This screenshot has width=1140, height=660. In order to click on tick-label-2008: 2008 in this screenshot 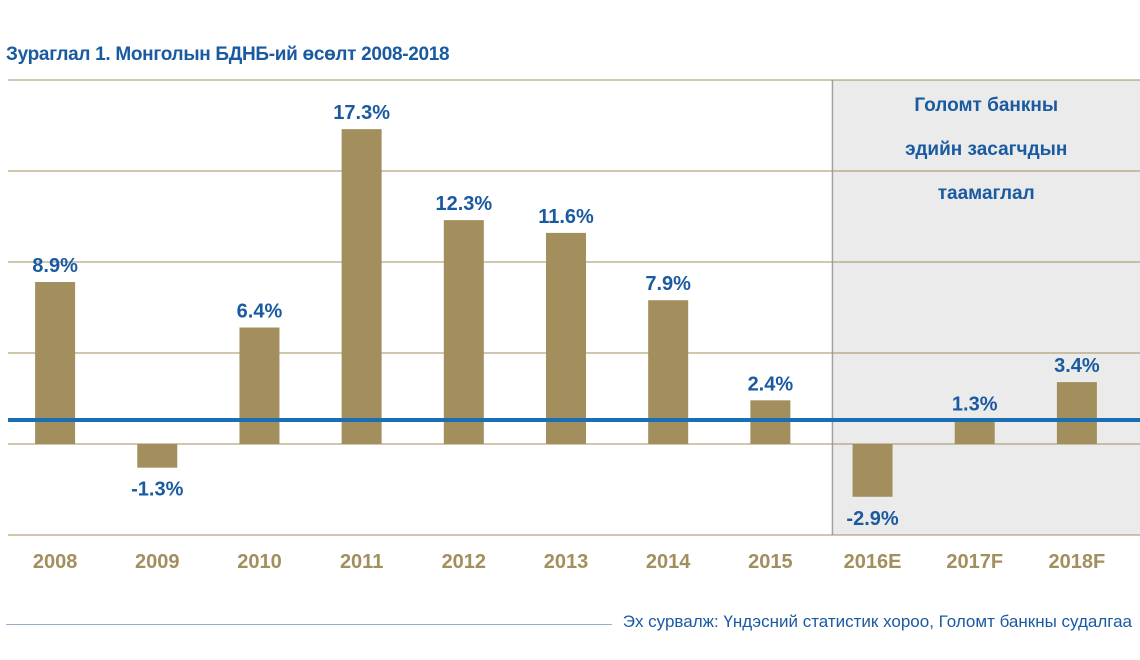, I will do `click(55, 562)`.